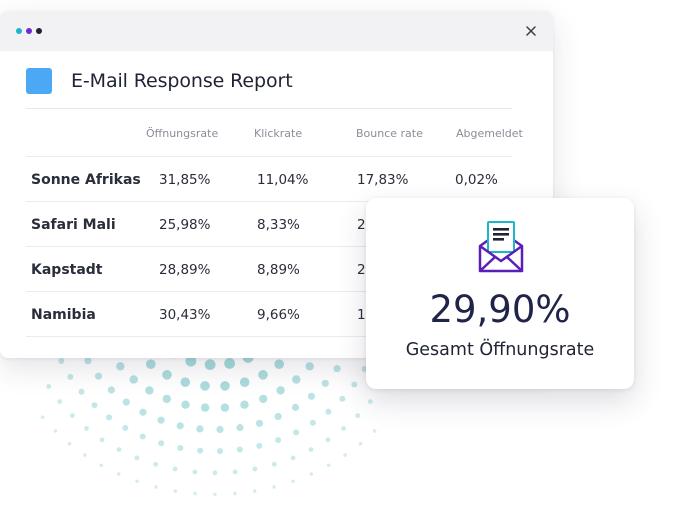 This screenshot has width=695, height=506. Describe the element at coordinates (500, 350) in the screenshot. I see `overall-open-rate-label: Gesamt Öffnungsrate` at that location.